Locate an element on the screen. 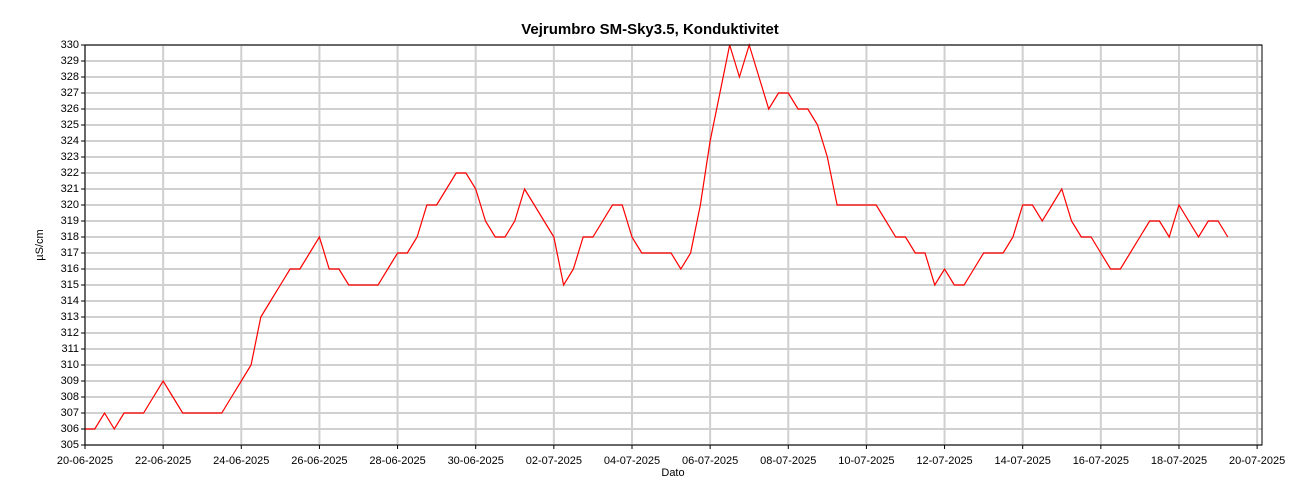 The height and width of the screenshot is (500, 1300). x-tick-label: 26-06-2025 is located at coordinates (319, 461).